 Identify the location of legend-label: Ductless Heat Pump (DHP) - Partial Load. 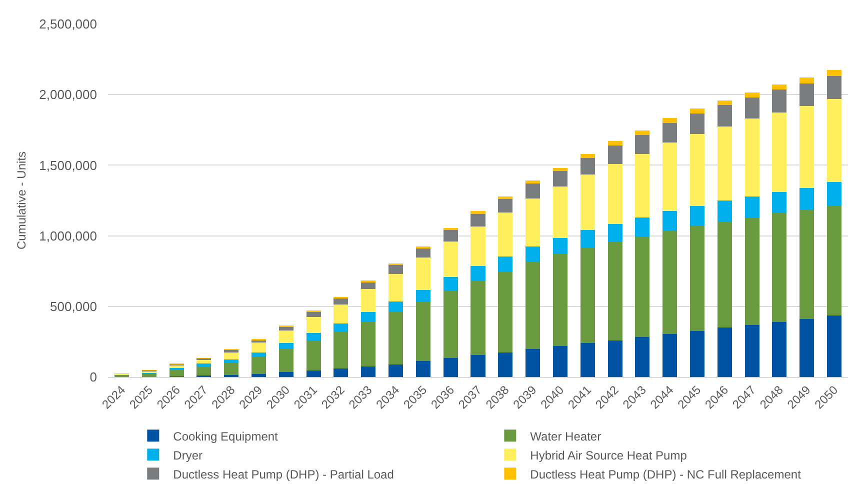
(283, 474).